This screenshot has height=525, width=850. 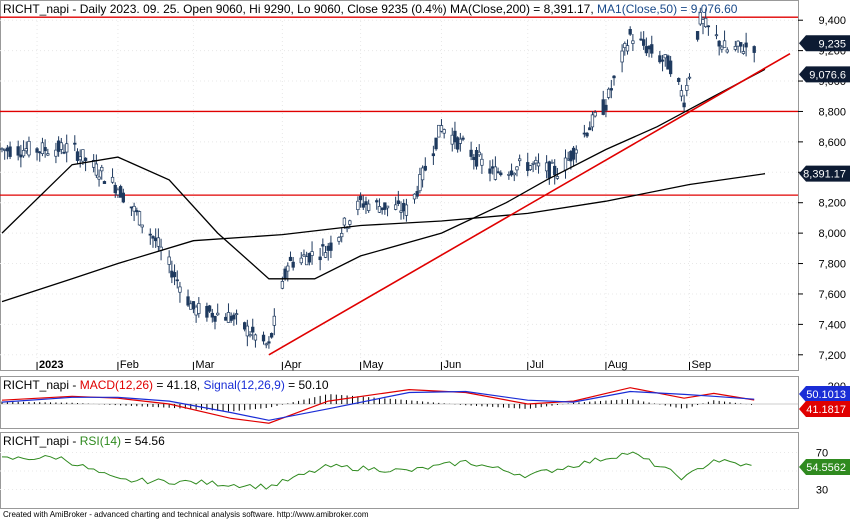 I want to click on rsi-panel: 305070, so click(x=414, y=472).